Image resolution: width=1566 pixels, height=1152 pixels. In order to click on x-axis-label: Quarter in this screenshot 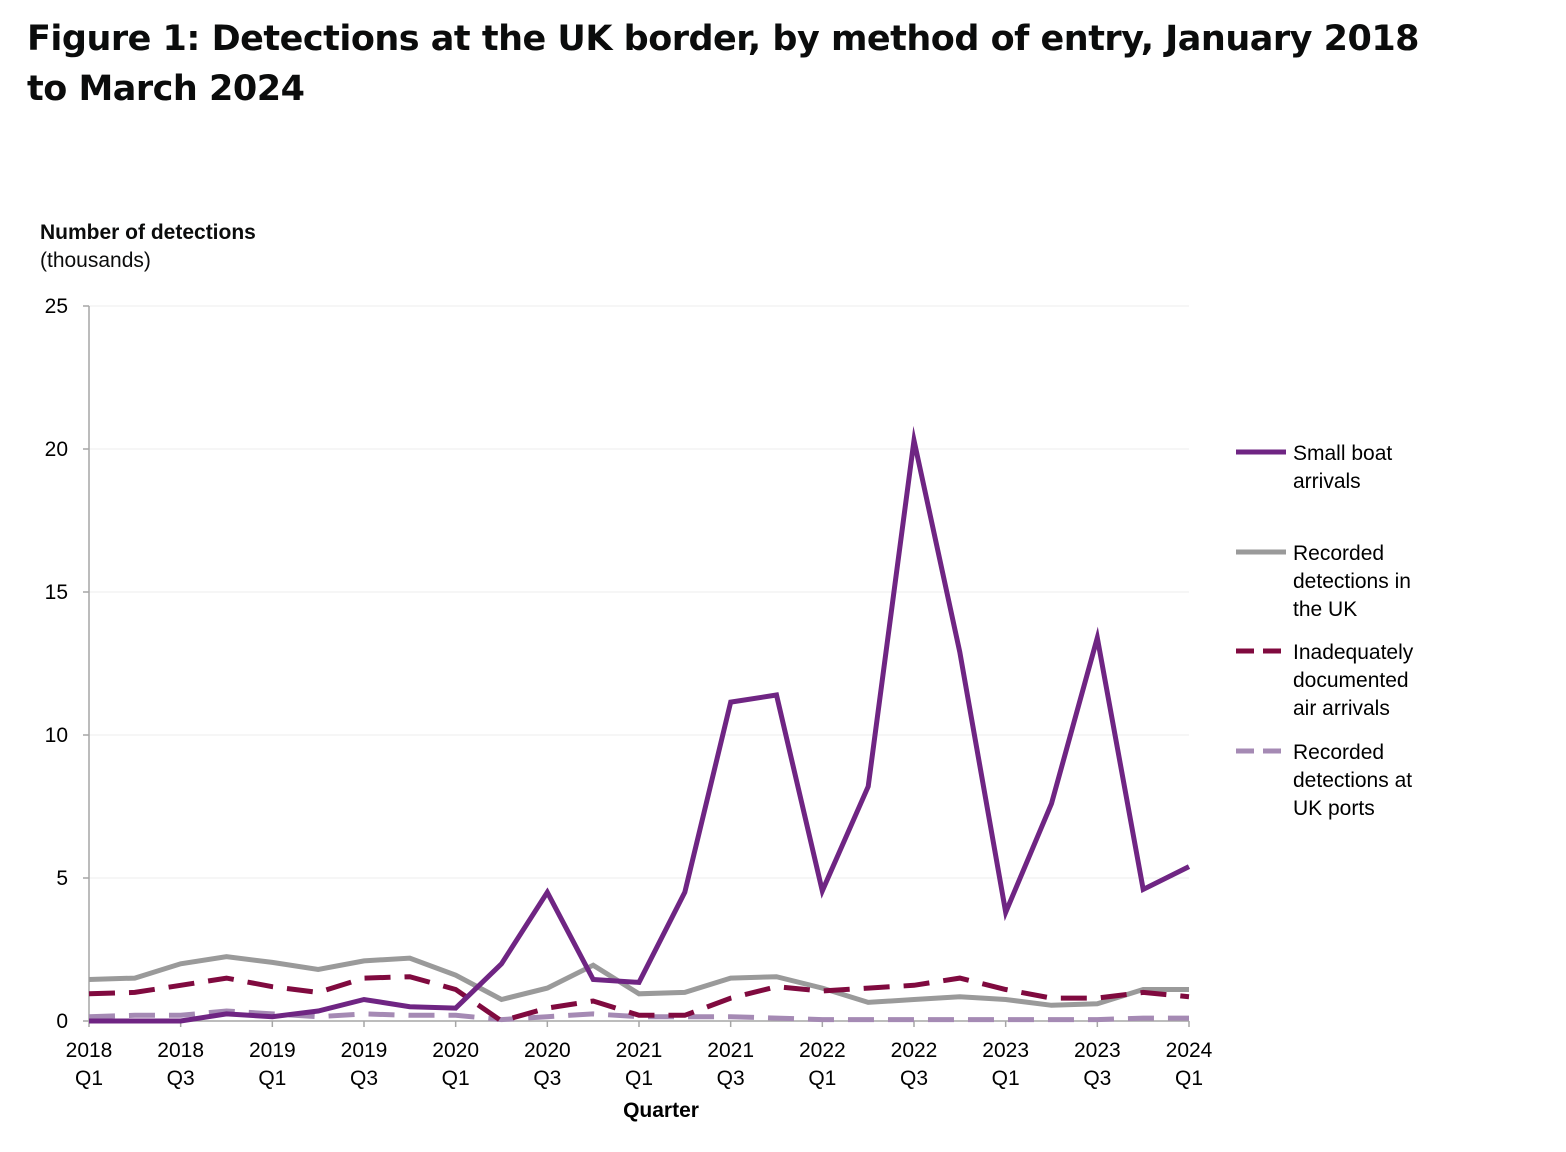, I will do `click(661, 1110)`.